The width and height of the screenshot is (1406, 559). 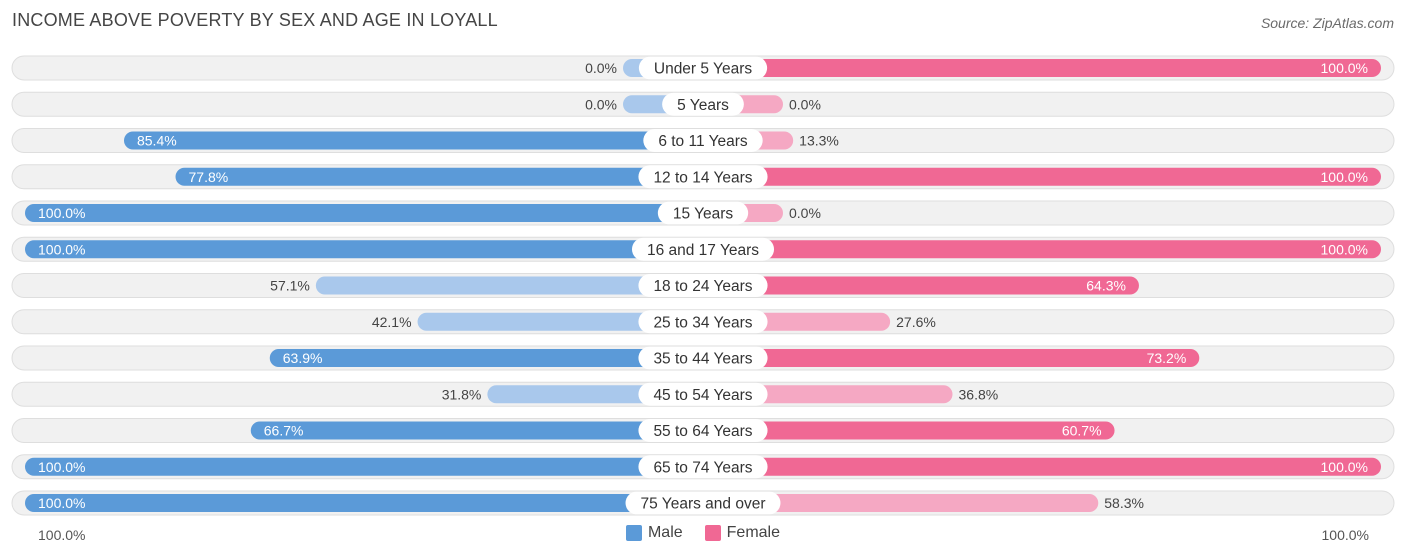 I want to click on category-label: 5 Years, so click(x=703, y=105).